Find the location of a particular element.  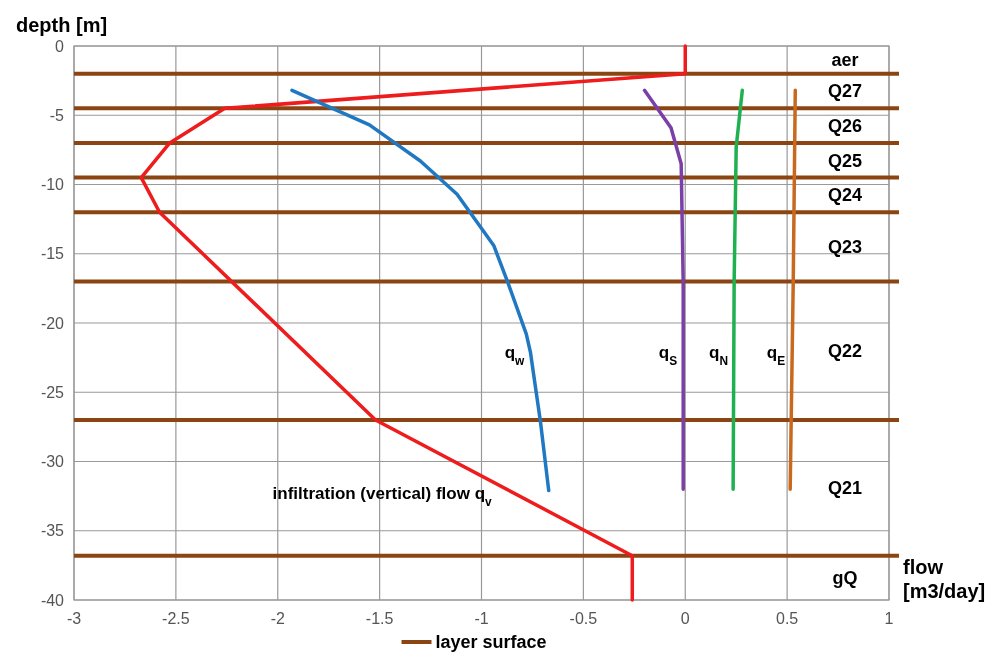

annotation: Q27 is located at coordinates (845, 91).